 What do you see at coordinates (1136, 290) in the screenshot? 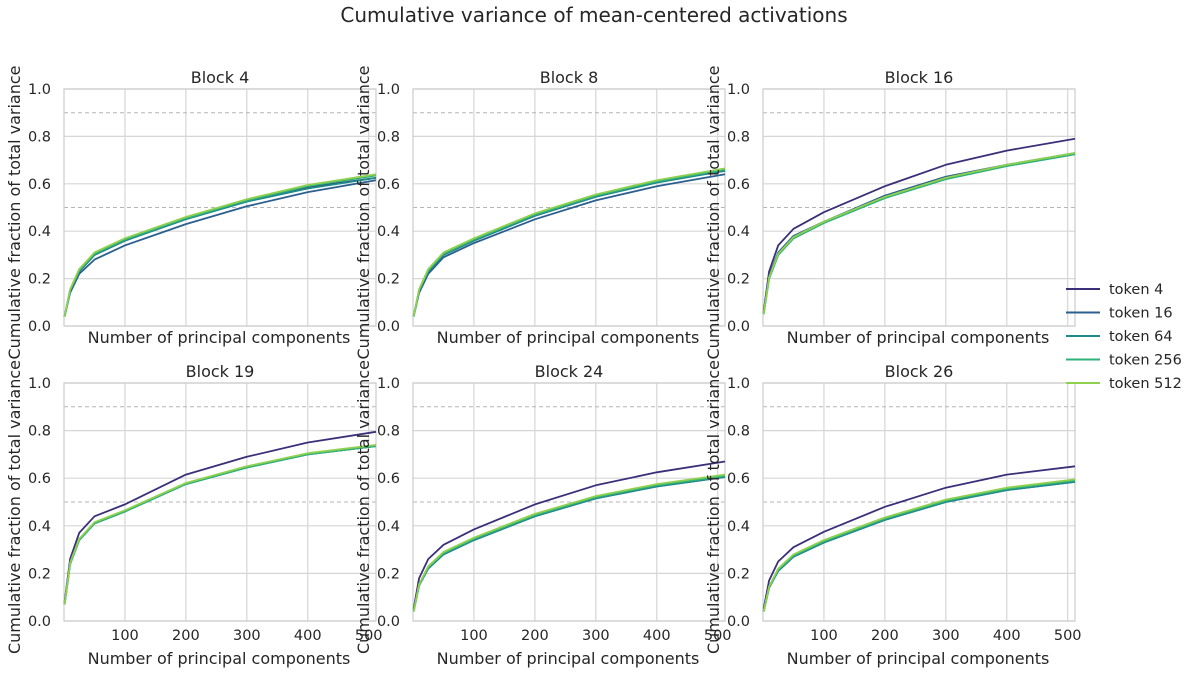
I see `legend-label: token 4` at bounding box center [1136, 290].